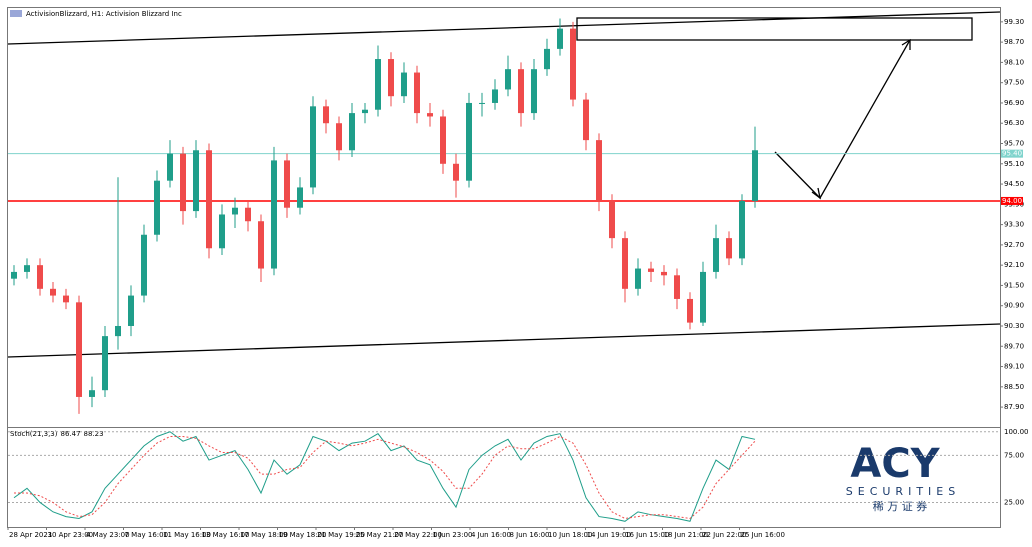 The image size is (1032, 547). Describe the element at coordinates (1014, 306) in the screenshot. I see `y-tick-label: 90.90` at that location.